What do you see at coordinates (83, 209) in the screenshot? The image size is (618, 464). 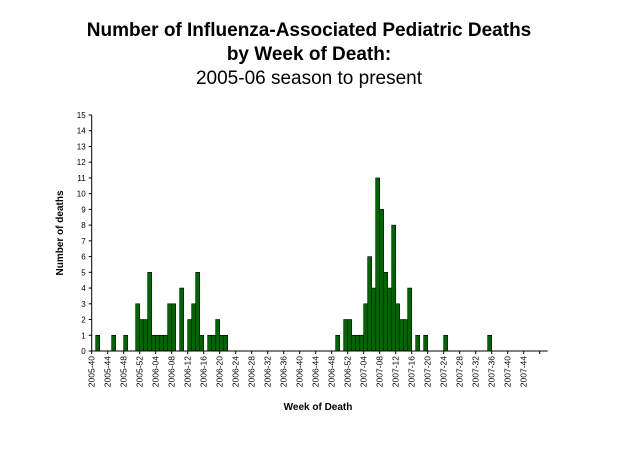 I see `y-tick-label: 9` at bounding box center [83, 209].